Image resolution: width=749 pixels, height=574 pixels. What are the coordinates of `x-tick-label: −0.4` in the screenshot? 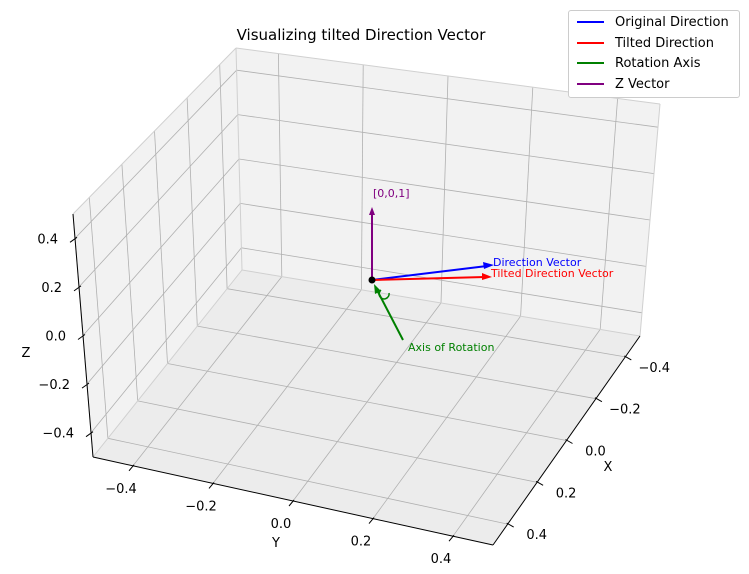 It's located at (655, 368).